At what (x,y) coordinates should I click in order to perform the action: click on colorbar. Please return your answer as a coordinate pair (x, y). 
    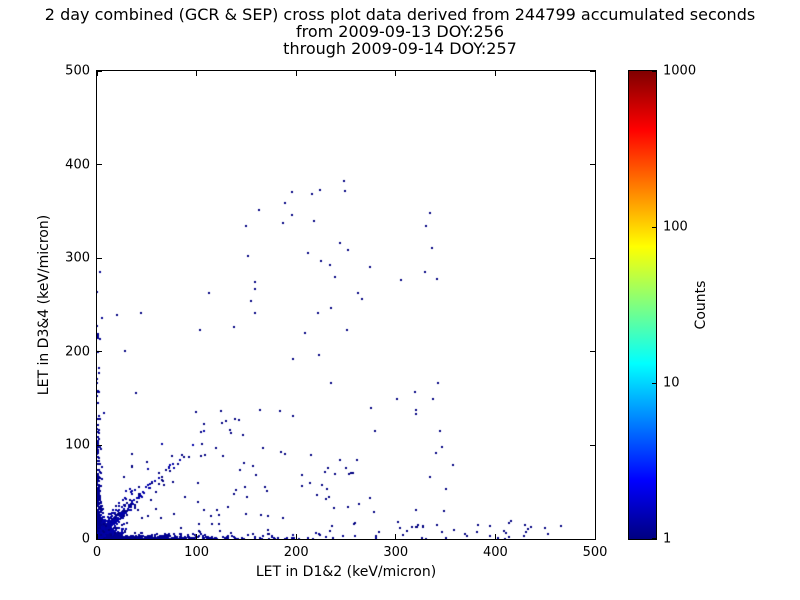
    Looking at the image, I should click on (642, 305).